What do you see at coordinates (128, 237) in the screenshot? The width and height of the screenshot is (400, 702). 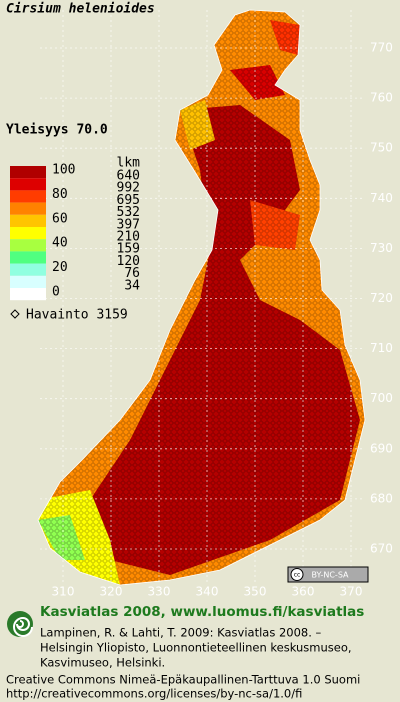 I see `legend-count: 210` at bounding box center [128, 237].